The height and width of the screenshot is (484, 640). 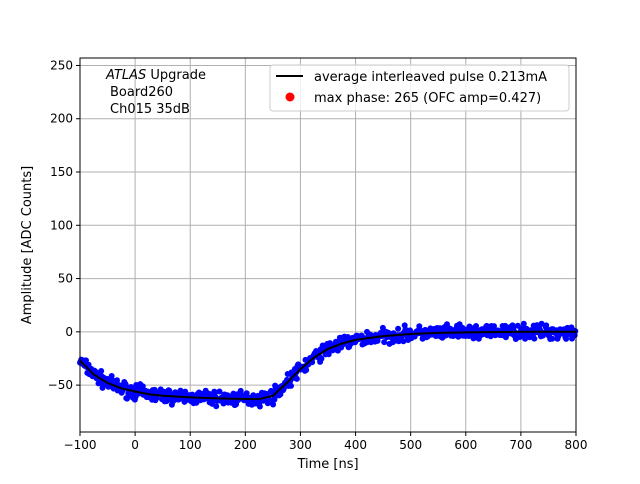 I want to click on y-axis-label: Amplitude [ADC Counts], so click(x=27, y=245).